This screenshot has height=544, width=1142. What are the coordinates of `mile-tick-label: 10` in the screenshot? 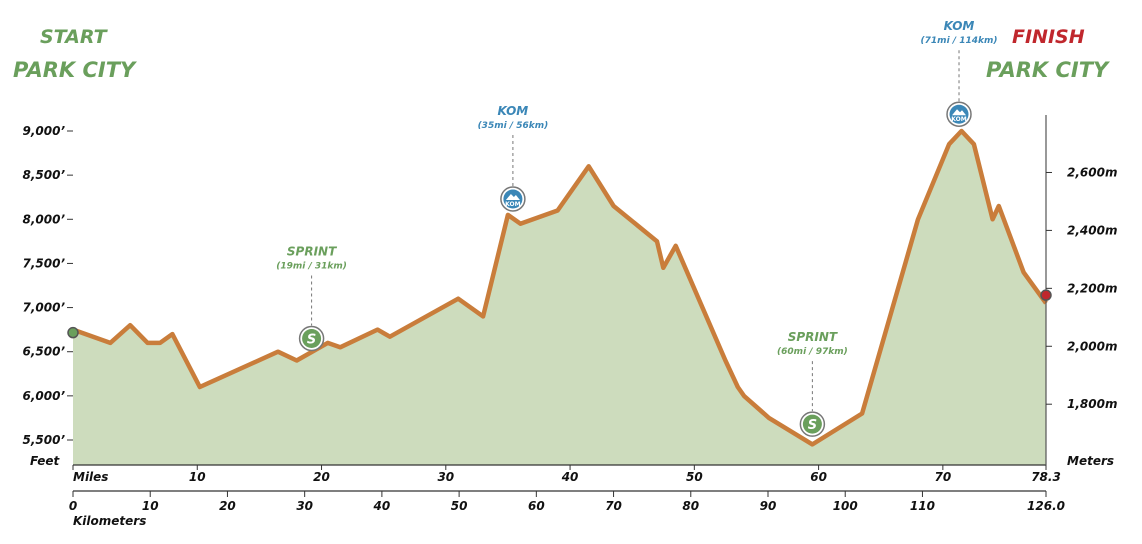 It's located at (197, 477).